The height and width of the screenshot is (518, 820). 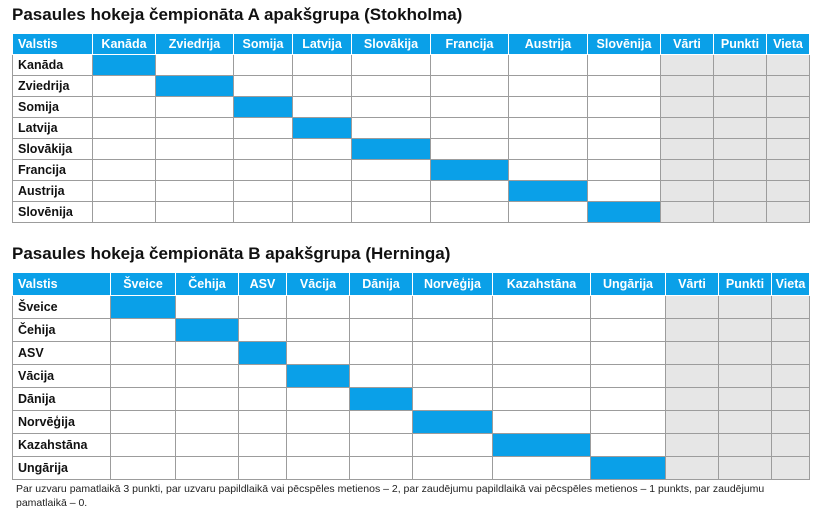 I want to click on column-header-team: Kanāda, so click(x=124, y=44).